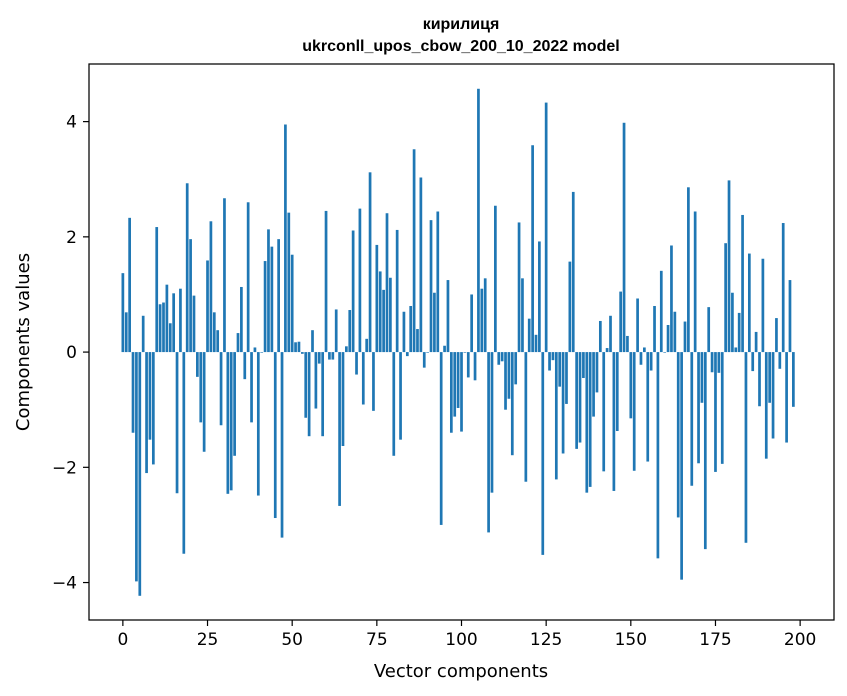 This screenshot has height=696, width=847. Describe the element at coordinates (461, 24) in the screenshot. I see `chart-title-line1: кирилиця` at that location.